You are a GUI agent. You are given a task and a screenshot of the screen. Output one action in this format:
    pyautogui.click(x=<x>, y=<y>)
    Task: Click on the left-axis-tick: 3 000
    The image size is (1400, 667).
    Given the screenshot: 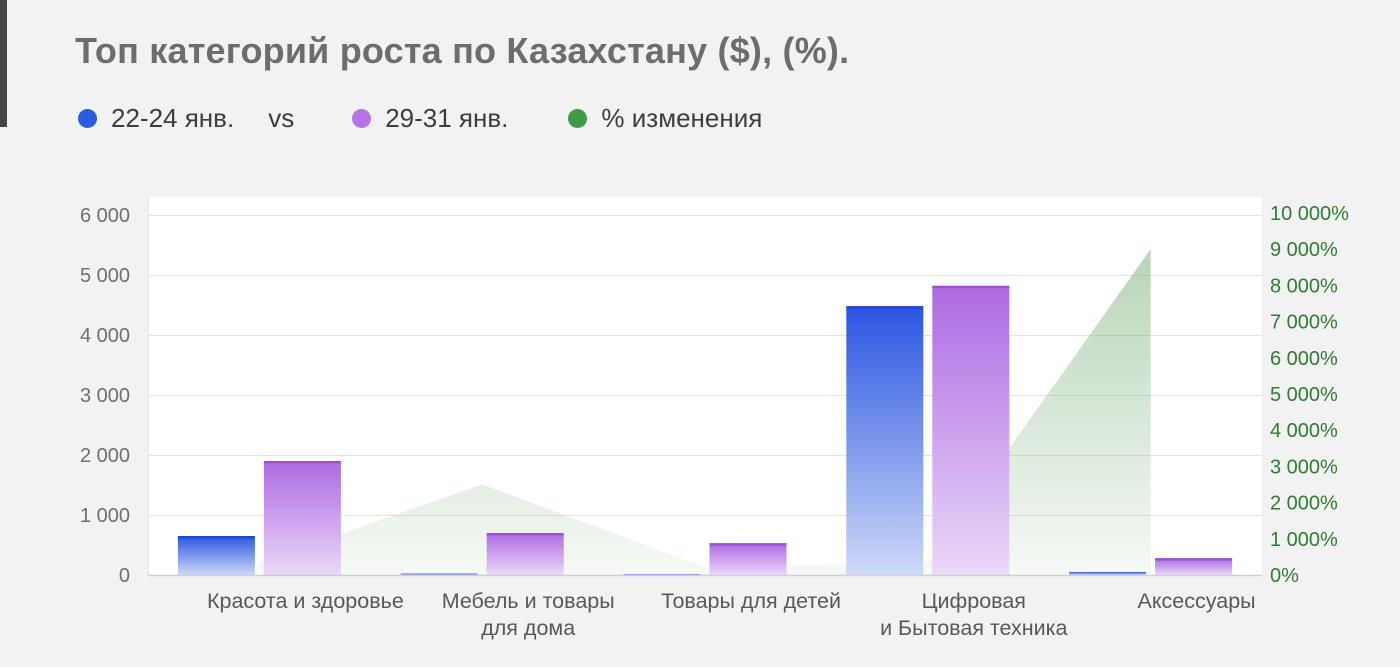 What is the action you would take?
    pyautogui.click(x=105, y=396)
    